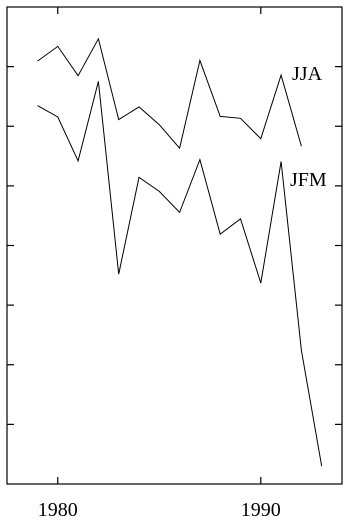  Describe the element at coordinates (307, 74) in the screenshot. I see `series-label-jja: JJA` at that location.